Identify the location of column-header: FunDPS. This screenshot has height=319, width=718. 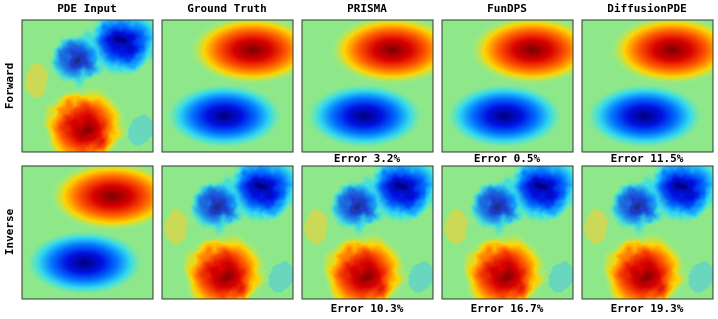
(507, 8).